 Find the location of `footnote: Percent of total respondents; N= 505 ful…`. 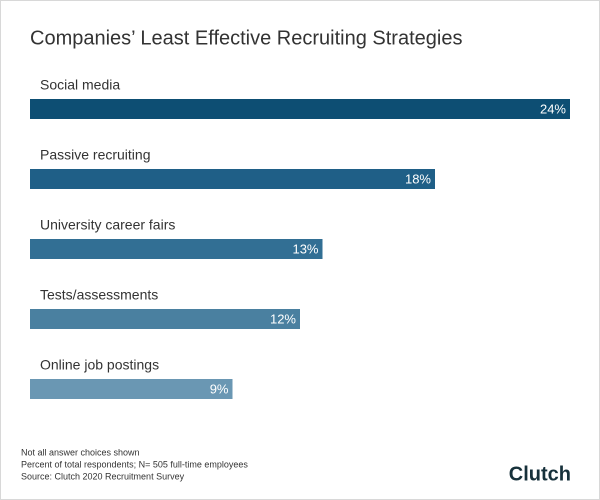

footnote: Percent of total respondents; N= 505 ful… is located at coordinates (134, 464).